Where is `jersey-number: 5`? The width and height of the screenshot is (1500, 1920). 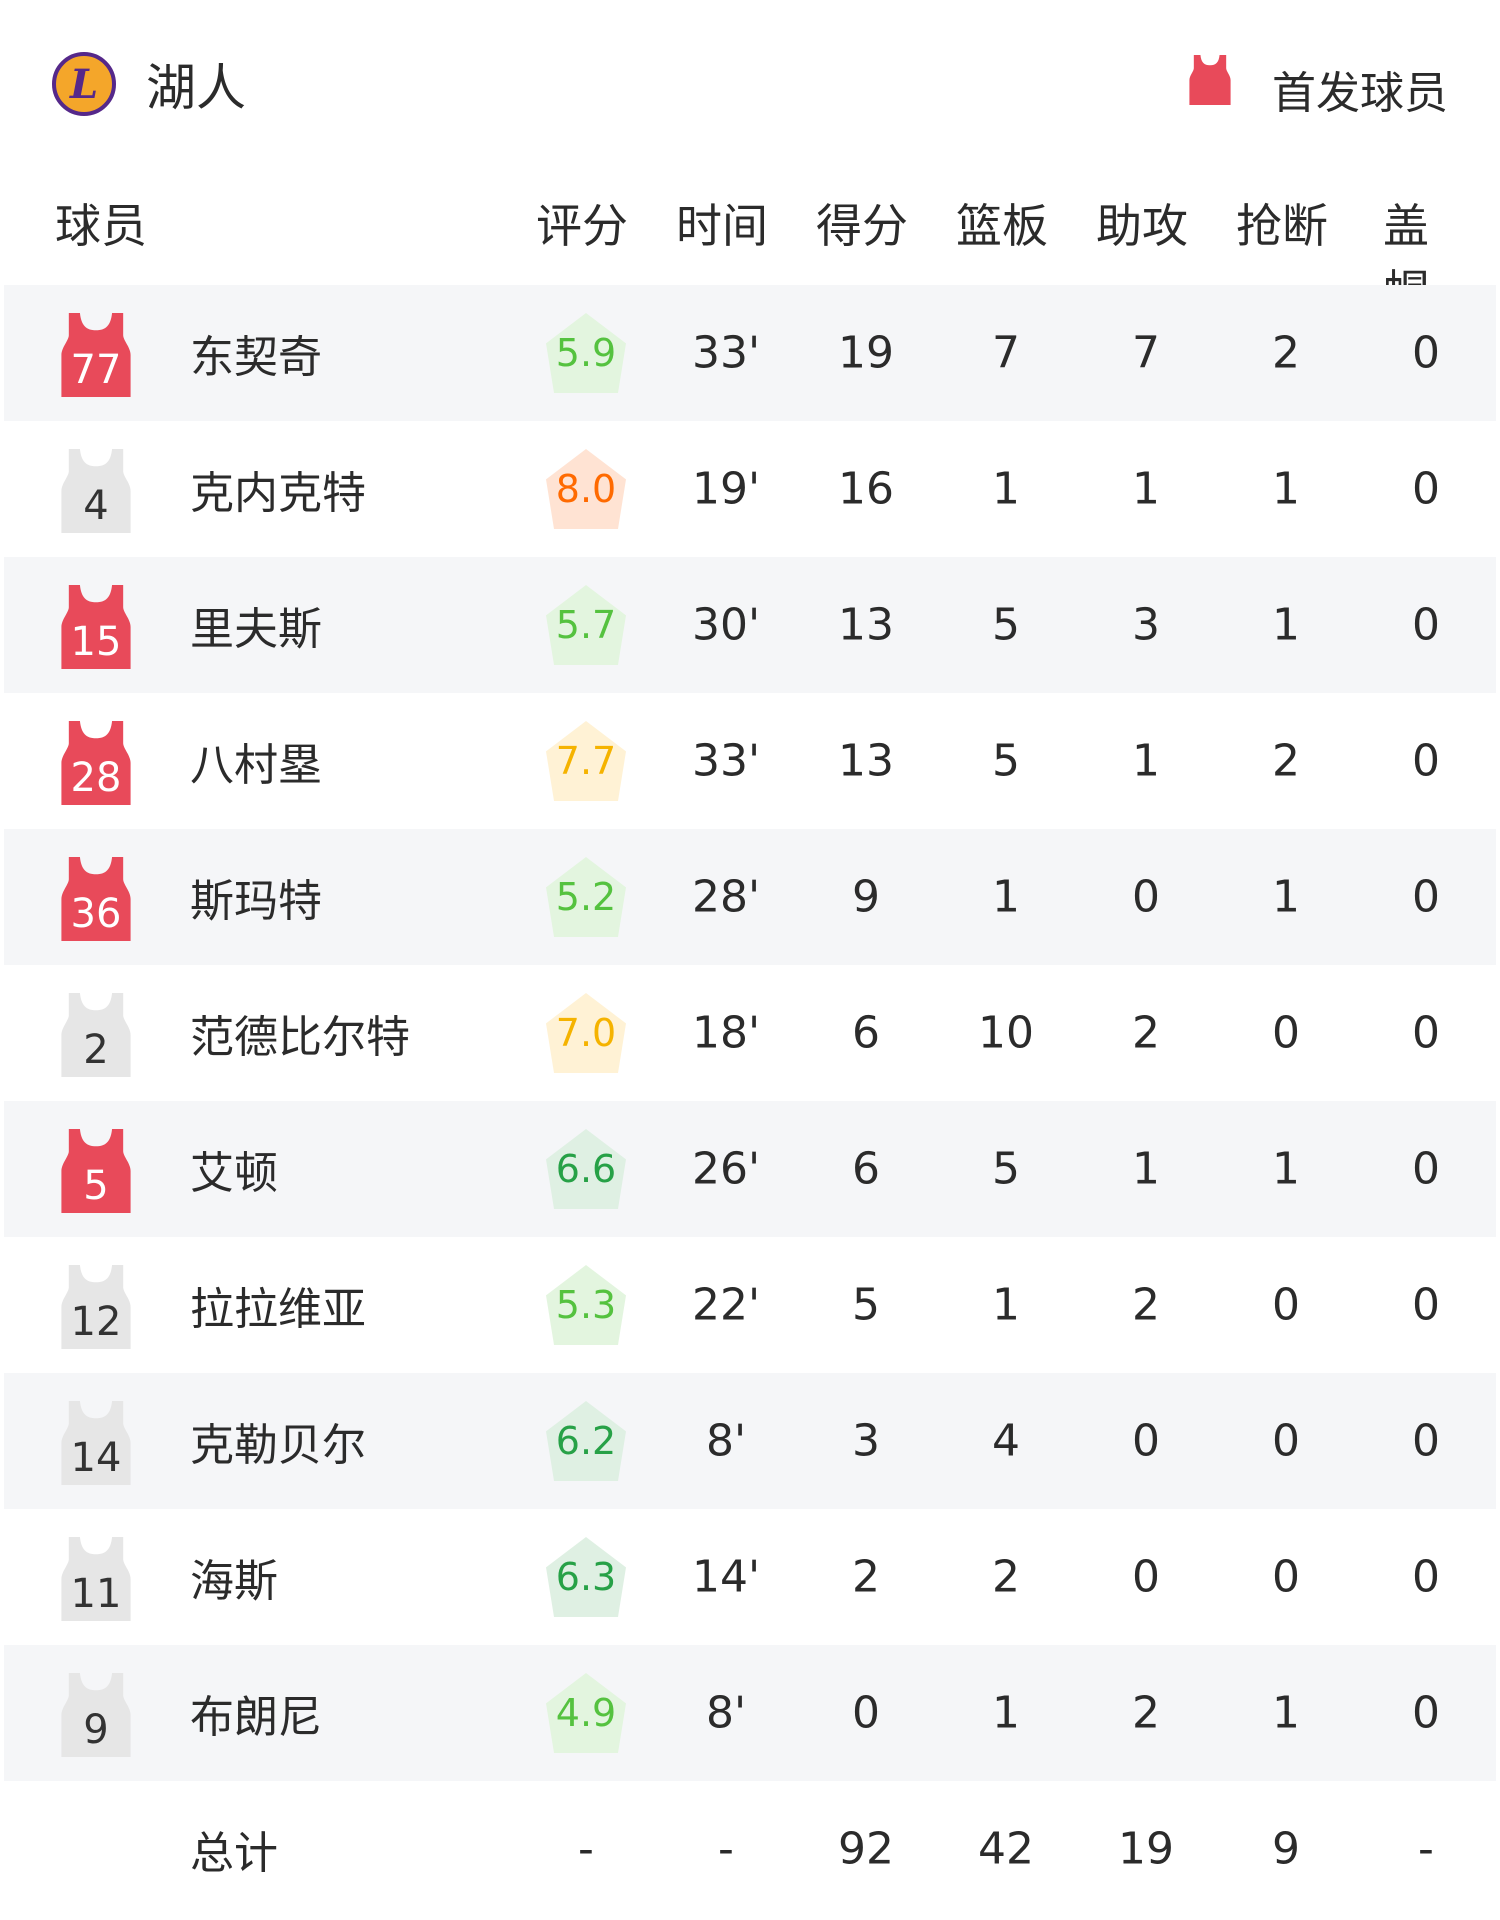 jersey-number: 5 is located at coordinates (96, 1186).